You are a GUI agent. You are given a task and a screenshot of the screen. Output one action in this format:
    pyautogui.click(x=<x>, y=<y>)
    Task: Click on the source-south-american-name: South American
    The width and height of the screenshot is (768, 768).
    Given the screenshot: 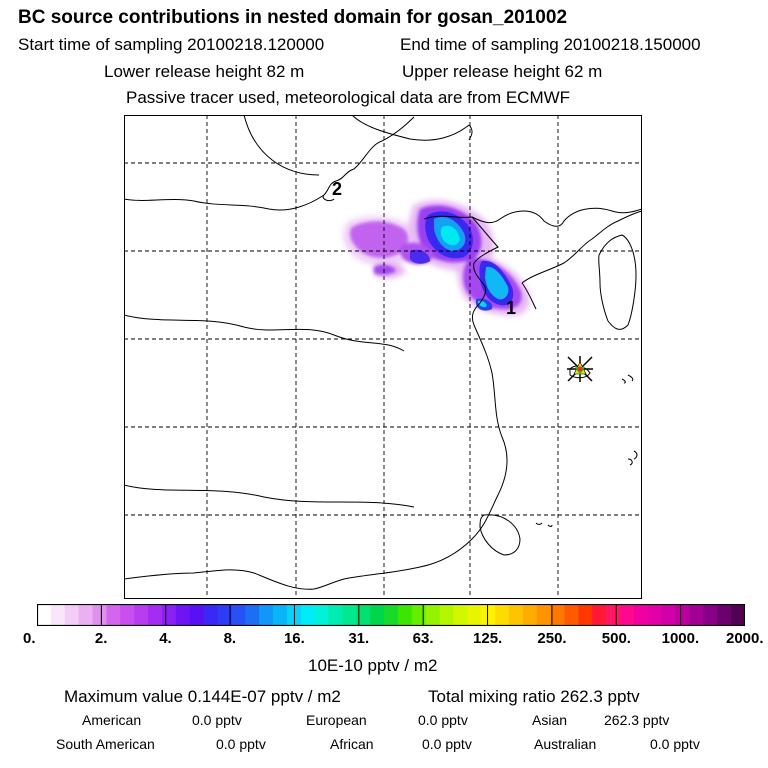 What is the action you would take?
    pyautogui.click(x=105, y=744)
    